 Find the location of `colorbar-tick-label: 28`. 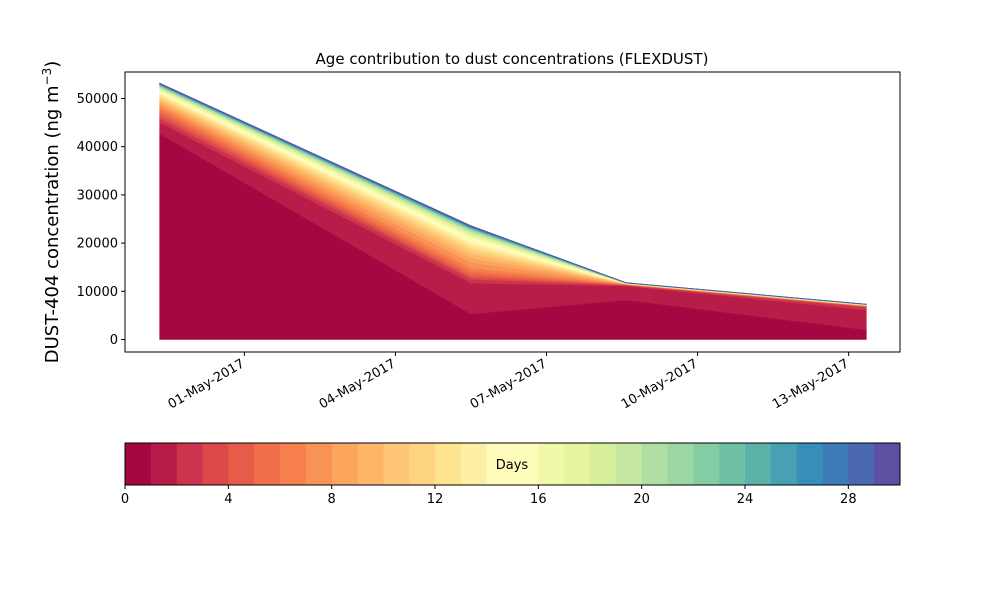

colorbar-tick-label: 28 is located at coordinates (848, 499).